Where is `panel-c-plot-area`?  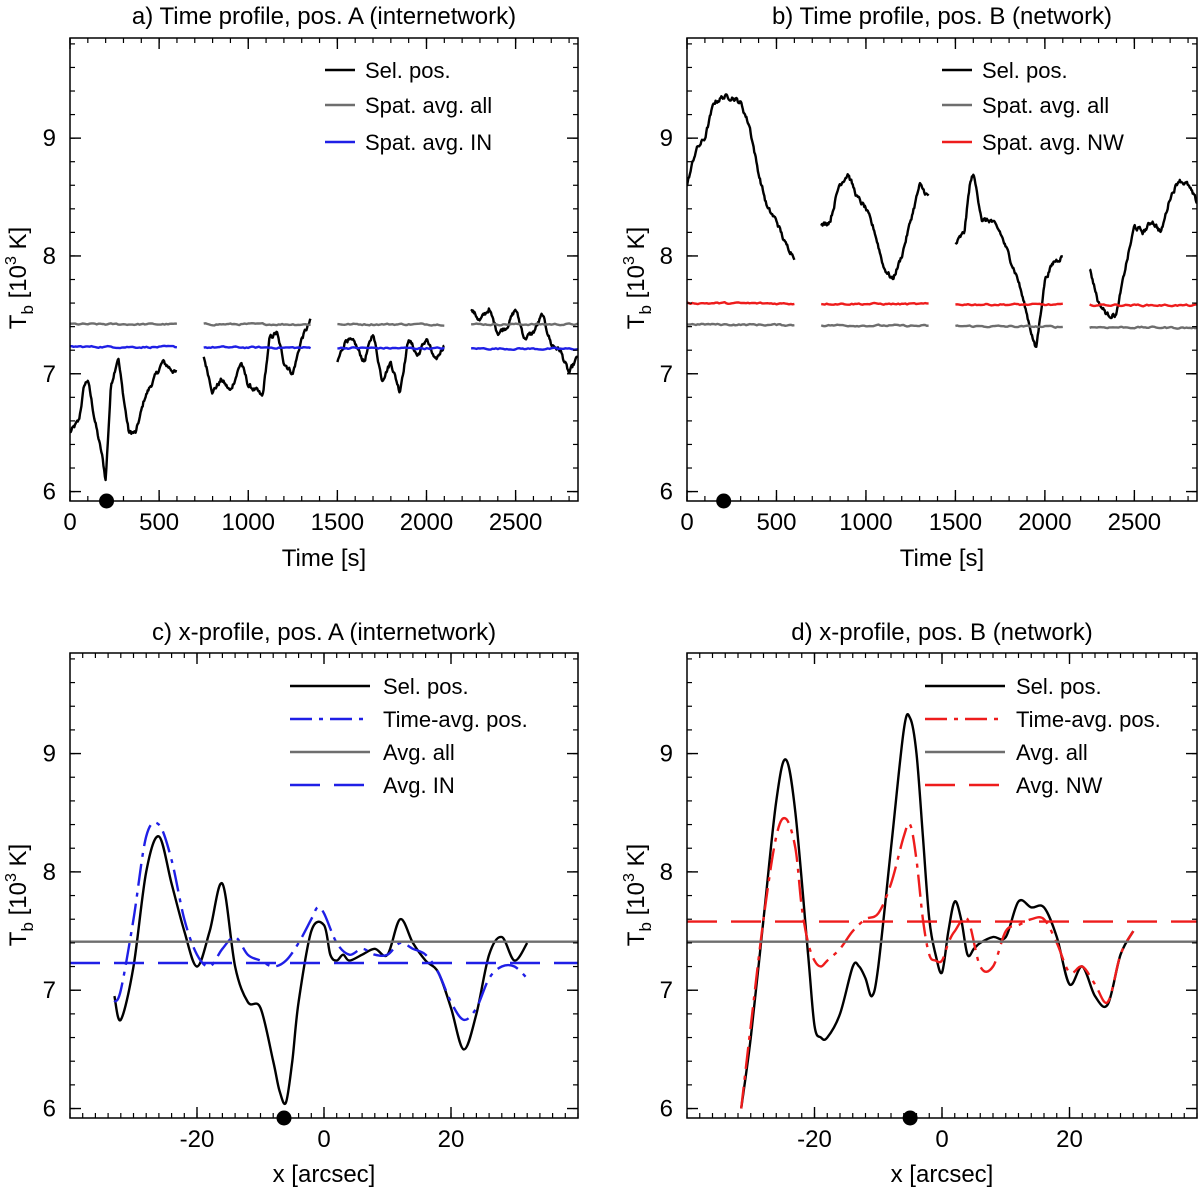 panel-c-plot-area is located at coordinates (324, 963).